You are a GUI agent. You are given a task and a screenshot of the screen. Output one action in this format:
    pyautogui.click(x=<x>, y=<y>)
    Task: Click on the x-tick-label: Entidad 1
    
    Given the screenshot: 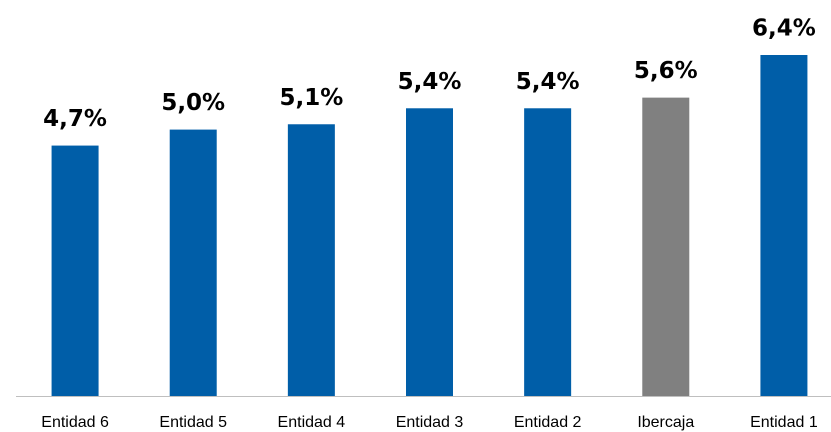 What is the action you would take?
    pyautogui.click(x=784, y=422)
    